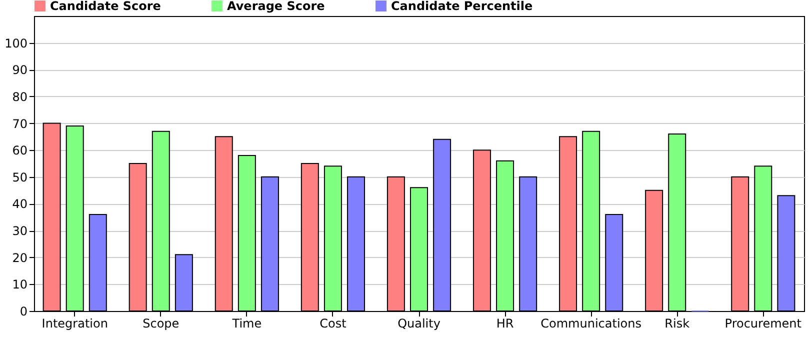 This screenshot has width=811, height=355. I want to click on y-tick-label: 50, so click(20, 177).